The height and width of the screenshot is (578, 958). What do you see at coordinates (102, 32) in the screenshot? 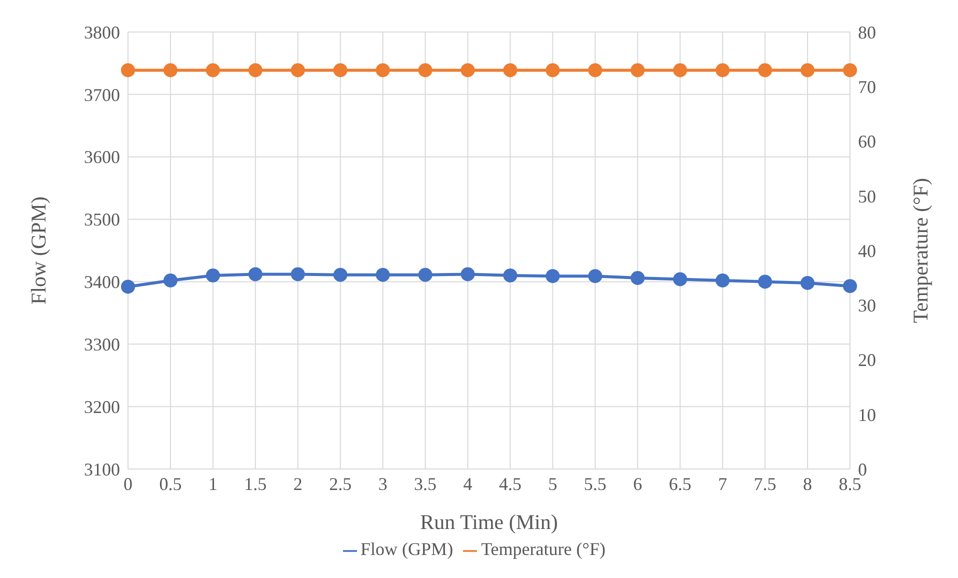
I see `y-tick-label: 3800` at bounding box center [102, 32].